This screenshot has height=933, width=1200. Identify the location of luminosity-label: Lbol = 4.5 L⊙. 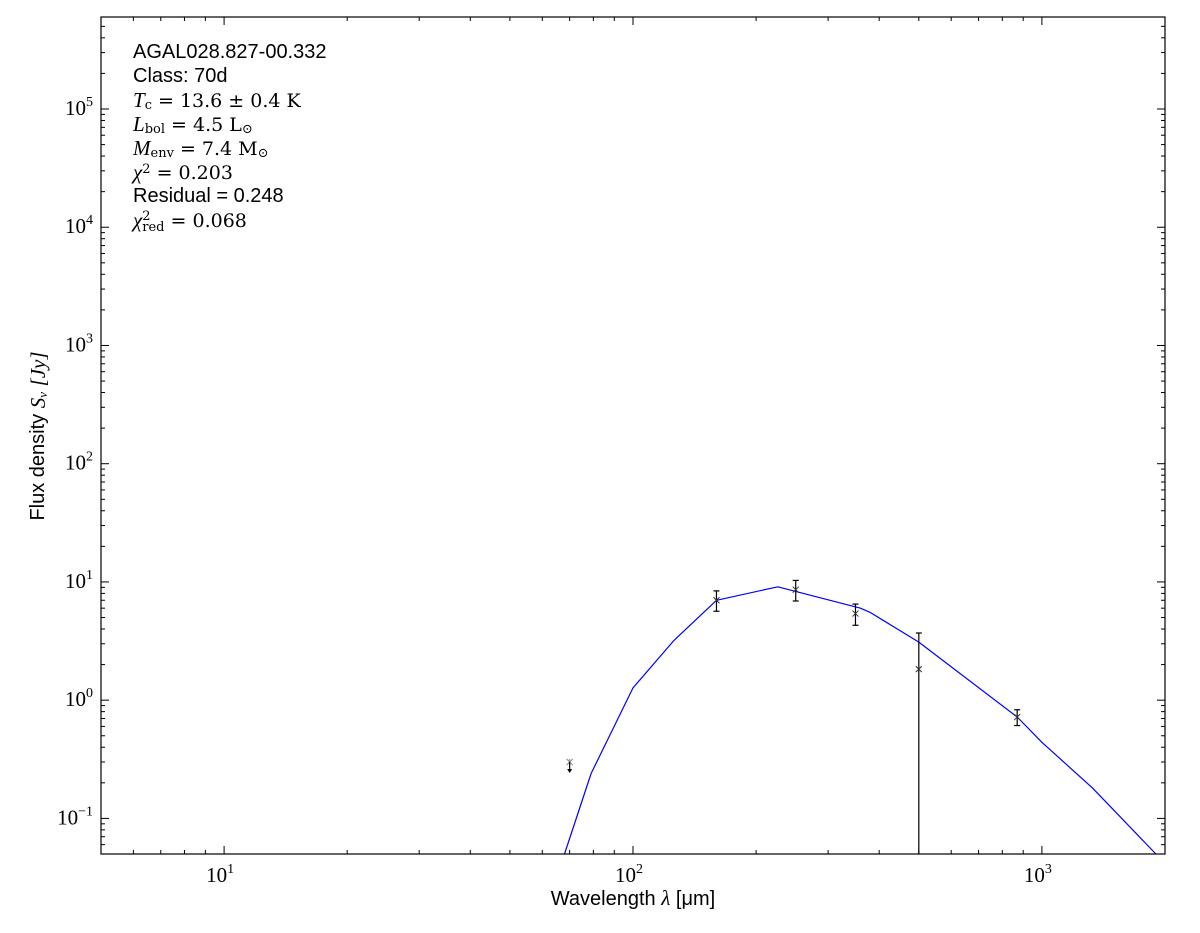
(193, 124).